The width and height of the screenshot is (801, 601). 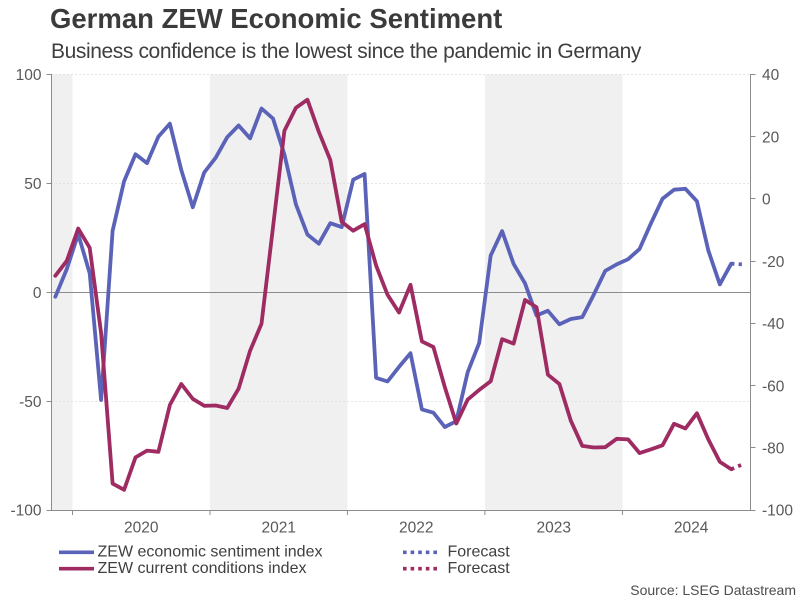 What do you see at coordinates (141, 528) in the screenshot?
I see `svg-text: 2020` at bounding box center [141, 528].